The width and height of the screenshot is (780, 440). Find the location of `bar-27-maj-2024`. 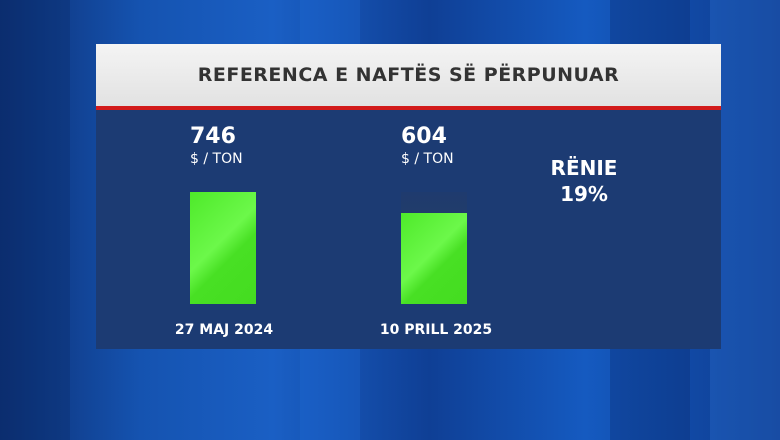

bar-27-maj-2024 is located at coordinates (223, 248).